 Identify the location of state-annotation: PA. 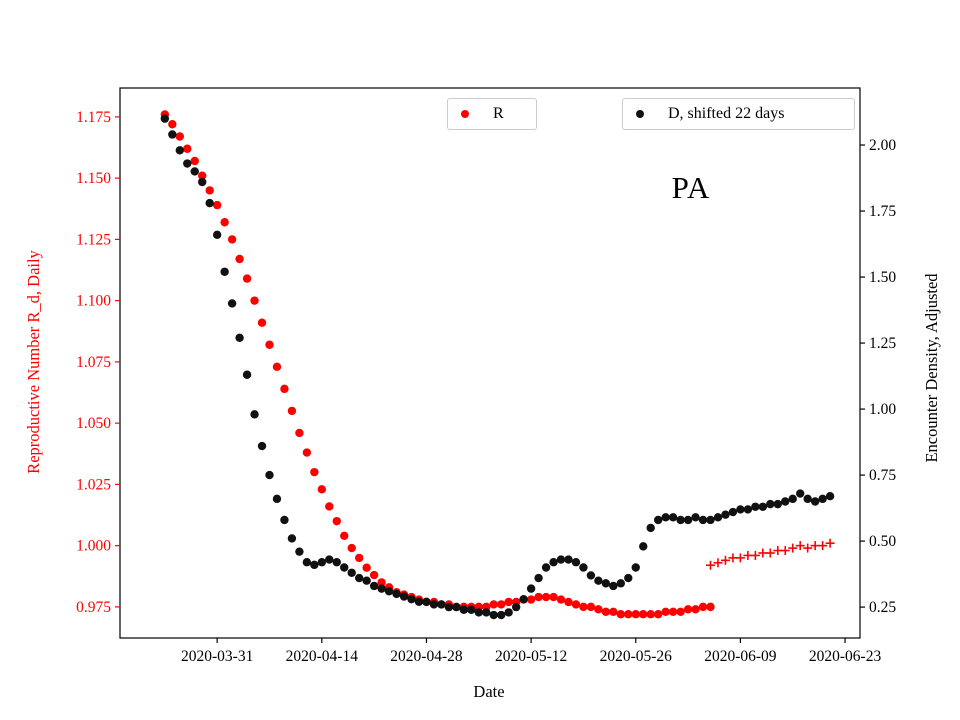
(691, 187).